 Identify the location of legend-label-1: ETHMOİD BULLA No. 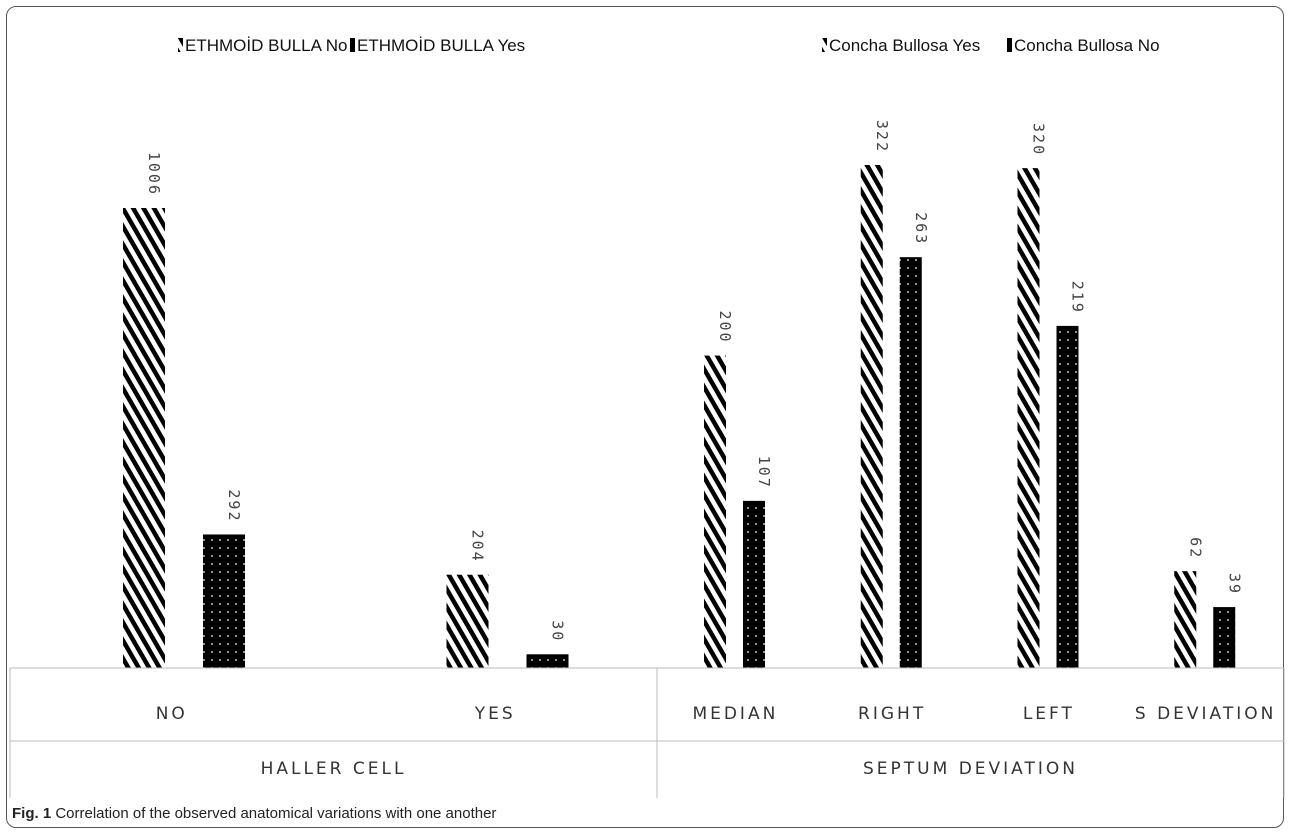
(266, 45).